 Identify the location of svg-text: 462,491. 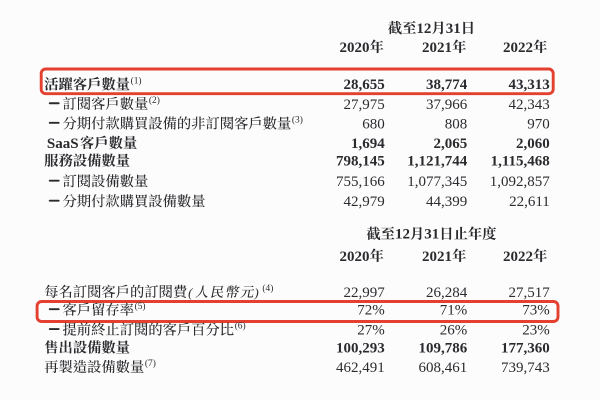
(360, 368).